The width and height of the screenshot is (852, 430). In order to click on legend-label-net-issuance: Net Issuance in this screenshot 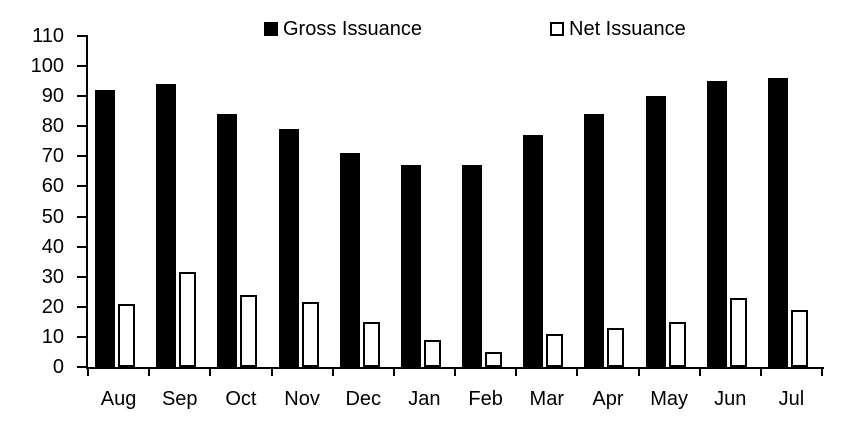, I will do `click(627, 29)`.